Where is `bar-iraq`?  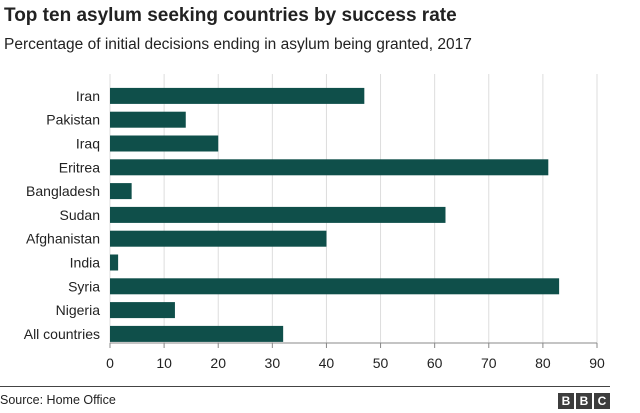 bar-iraq is located at coordinates (164, 143).